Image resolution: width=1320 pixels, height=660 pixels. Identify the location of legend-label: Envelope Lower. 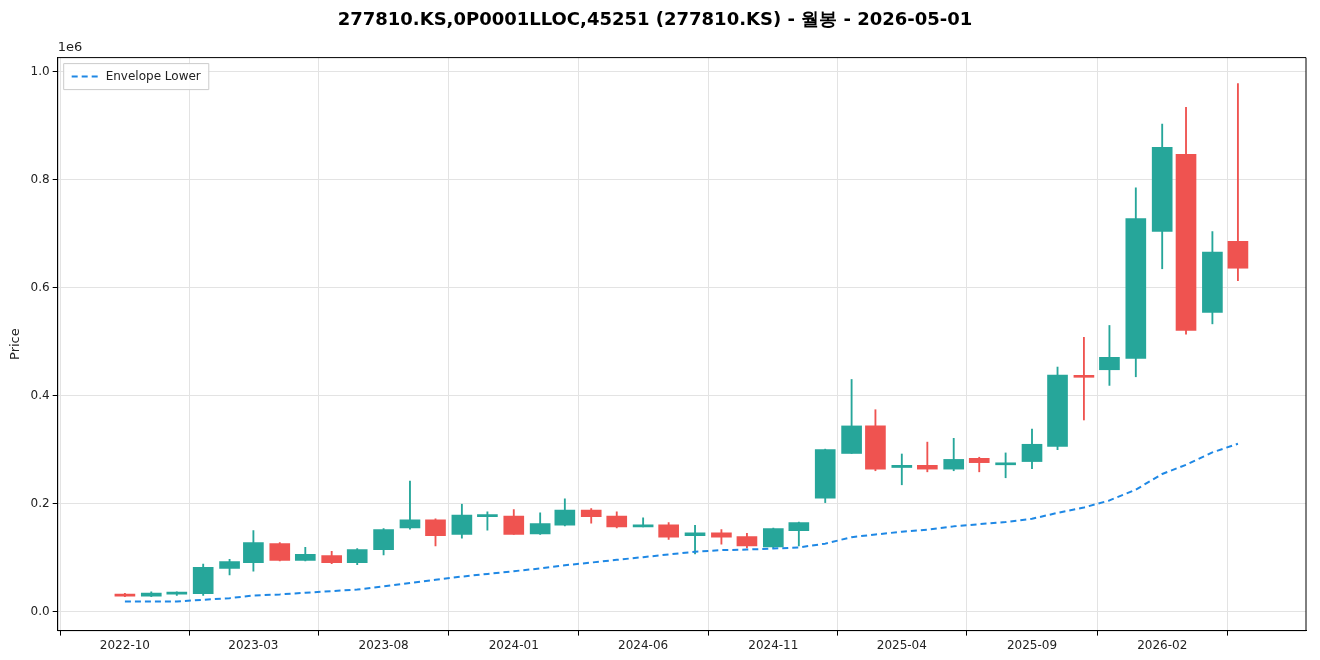
(153, 75).